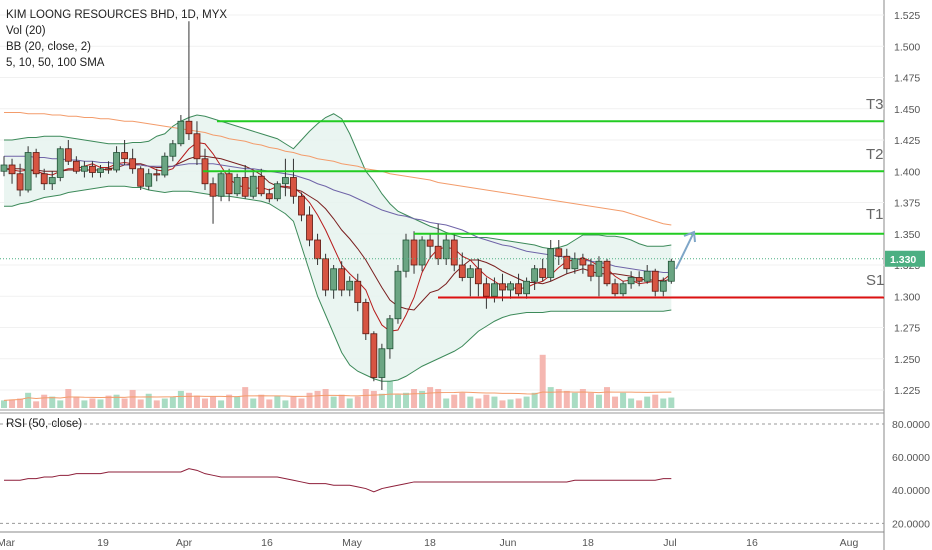 The height and width of the screenshot is (550, 932). I want to click on price-tick-label: 1.500, so click(907, 47).